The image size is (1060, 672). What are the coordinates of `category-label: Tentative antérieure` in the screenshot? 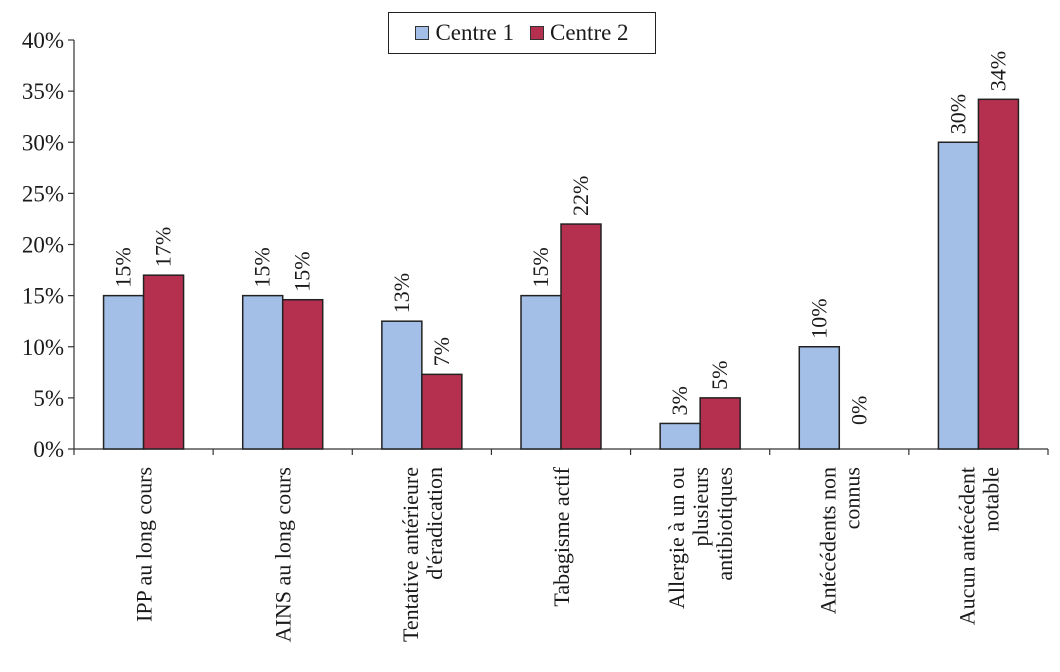 It's located at (410, 554).